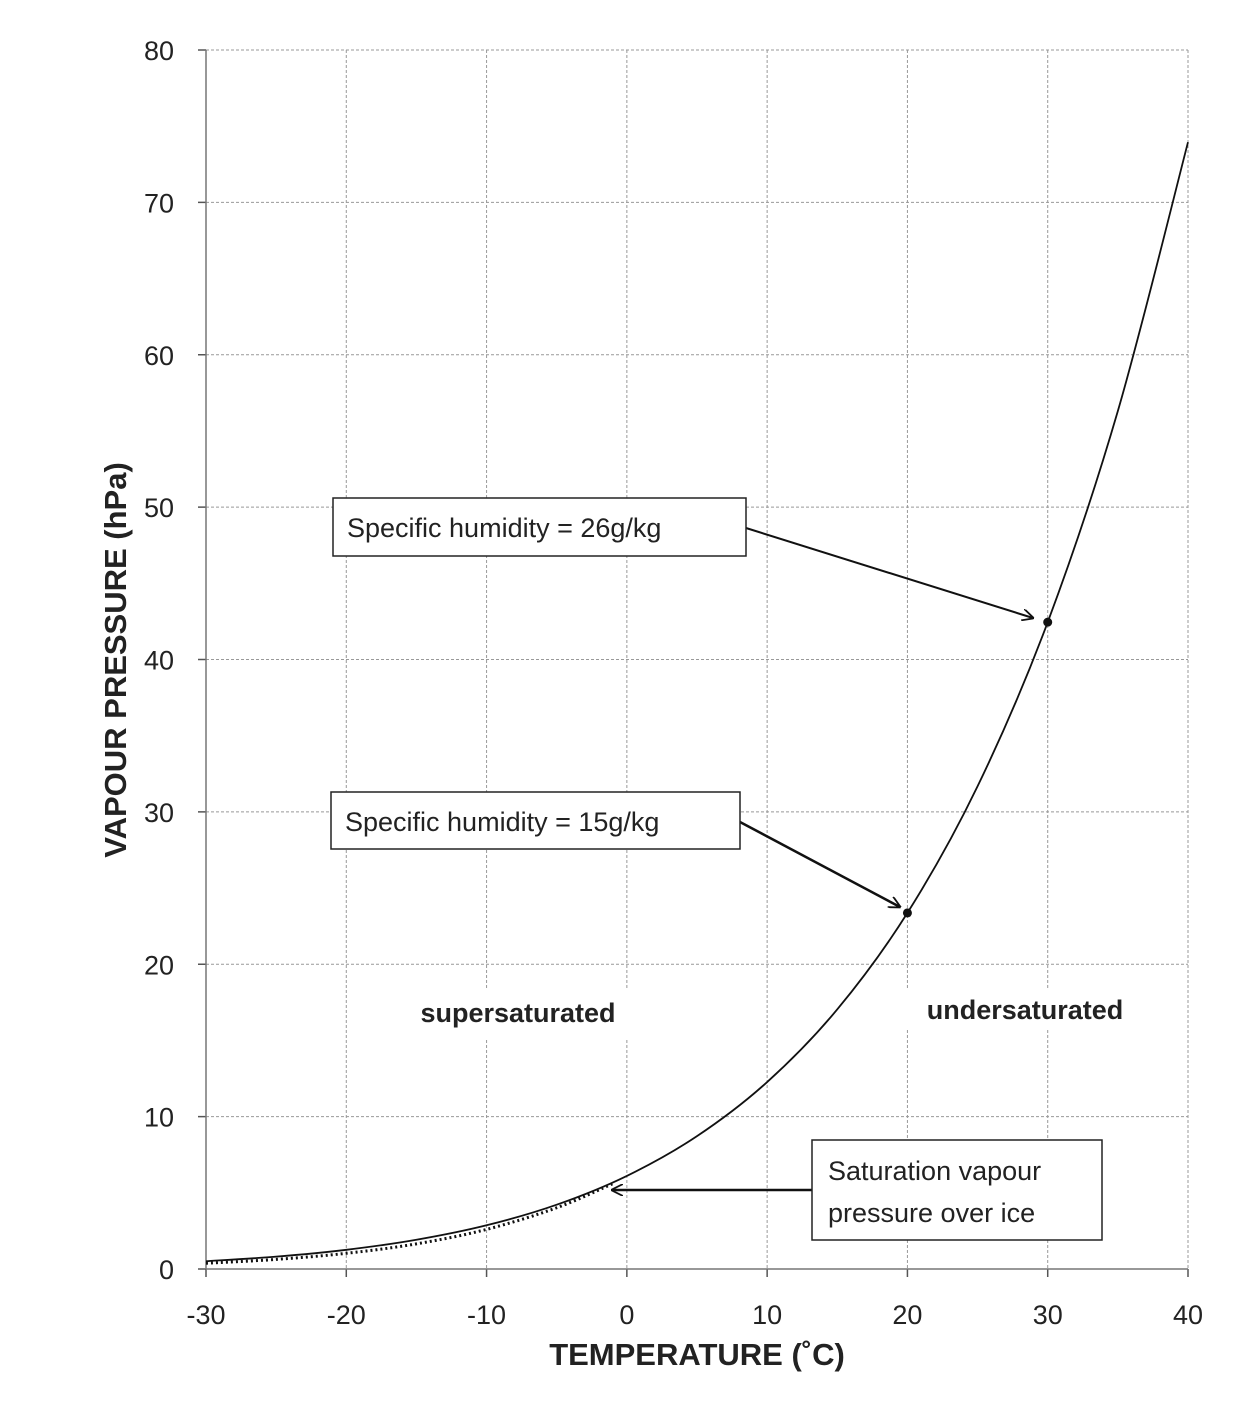 Image resolution: width=1258 pixels, height=1408 pixels. I want to click on y-axis-label: VAPOUR PRESSURE (hPa), so click(115, 660).